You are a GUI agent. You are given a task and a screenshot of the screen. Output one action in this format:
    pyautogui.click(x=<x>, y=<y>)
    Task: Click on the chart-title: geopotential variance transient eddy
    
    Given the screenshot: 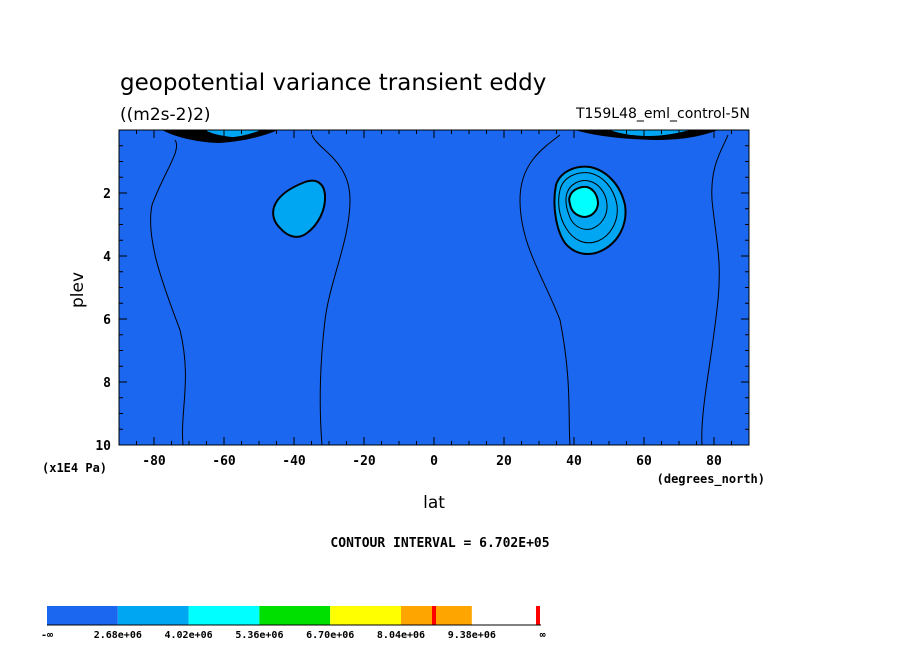 What is the action you would take?
    pyautogui.click(x=333, y=83)
    